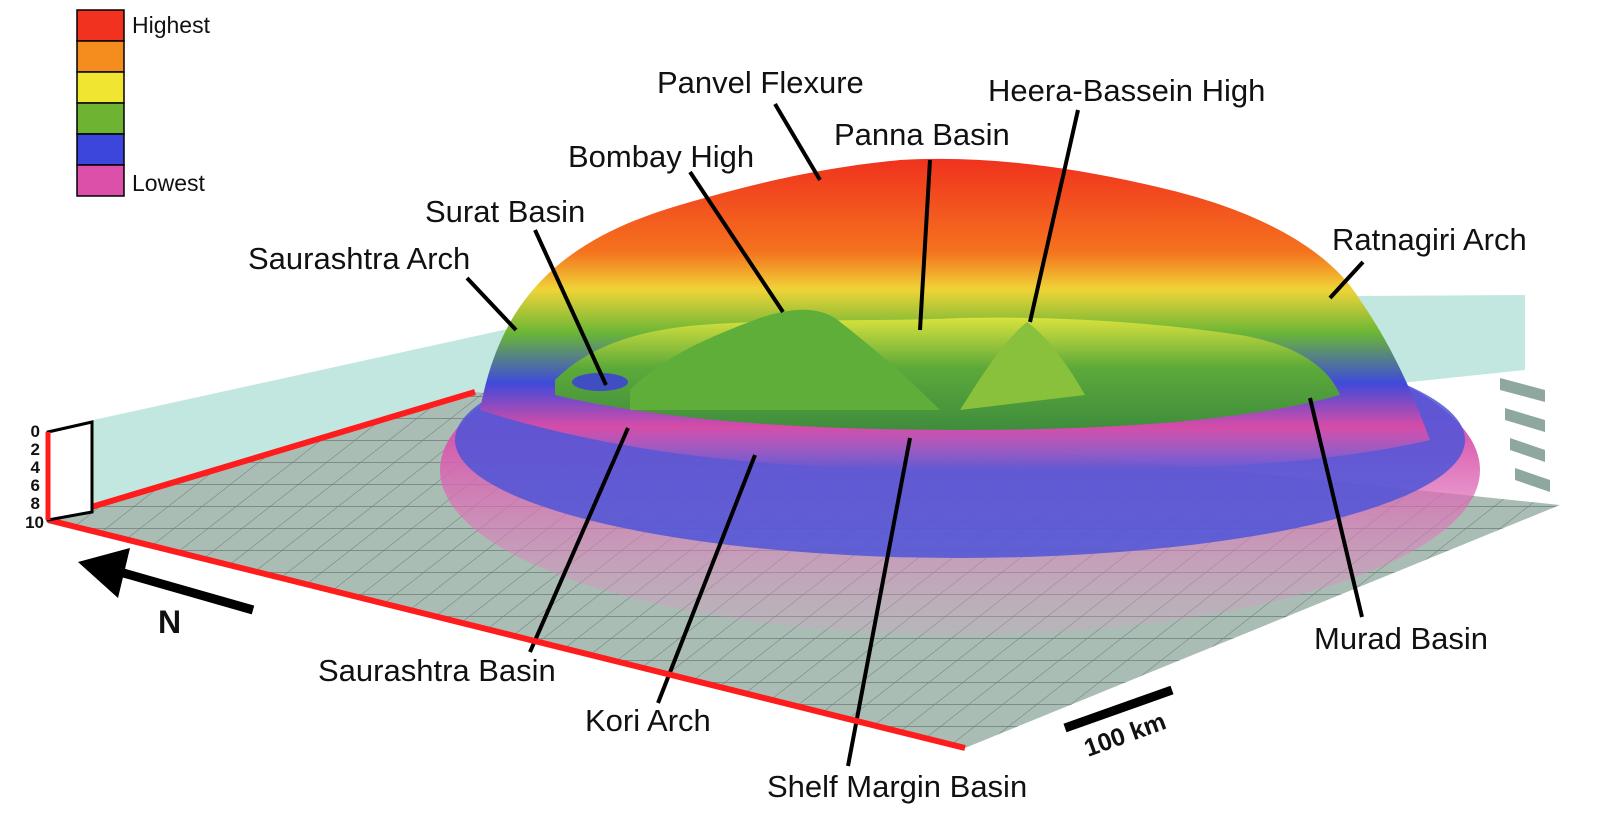 The image size is (1601, 834). What do you see at coordinates (34, 522) in the screenshot?
I see `depth-tick-10: 10` at bounding box center [34, 522].